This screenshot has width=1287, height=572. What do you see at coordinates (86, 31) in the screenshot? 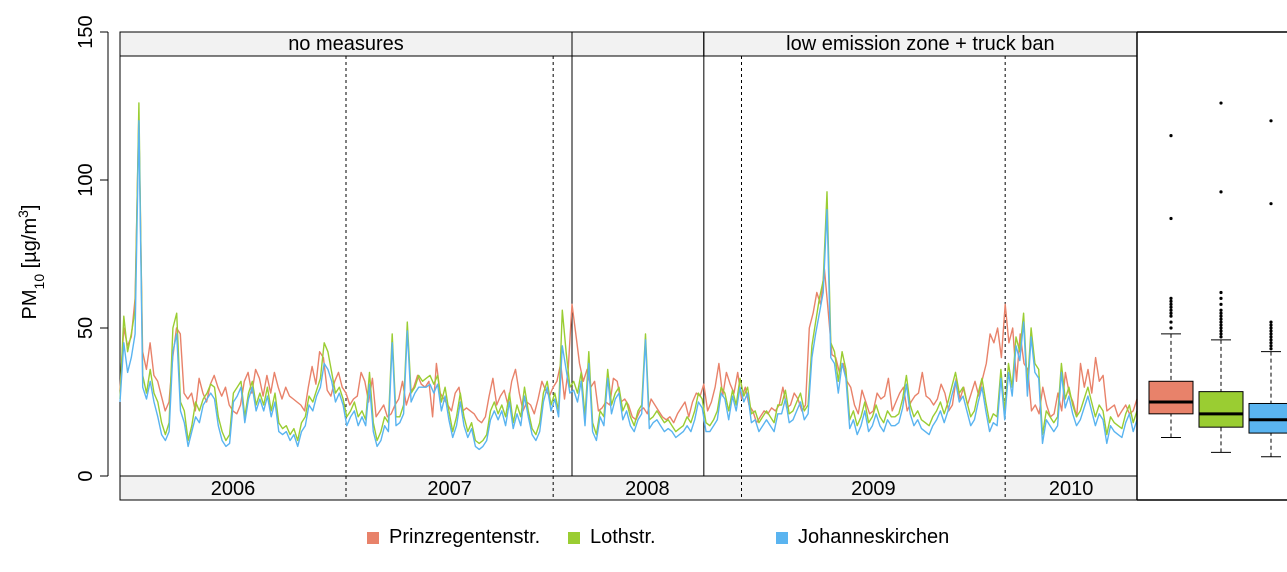
I see `y-tick-label: 150` at bounding box center [86, 31].